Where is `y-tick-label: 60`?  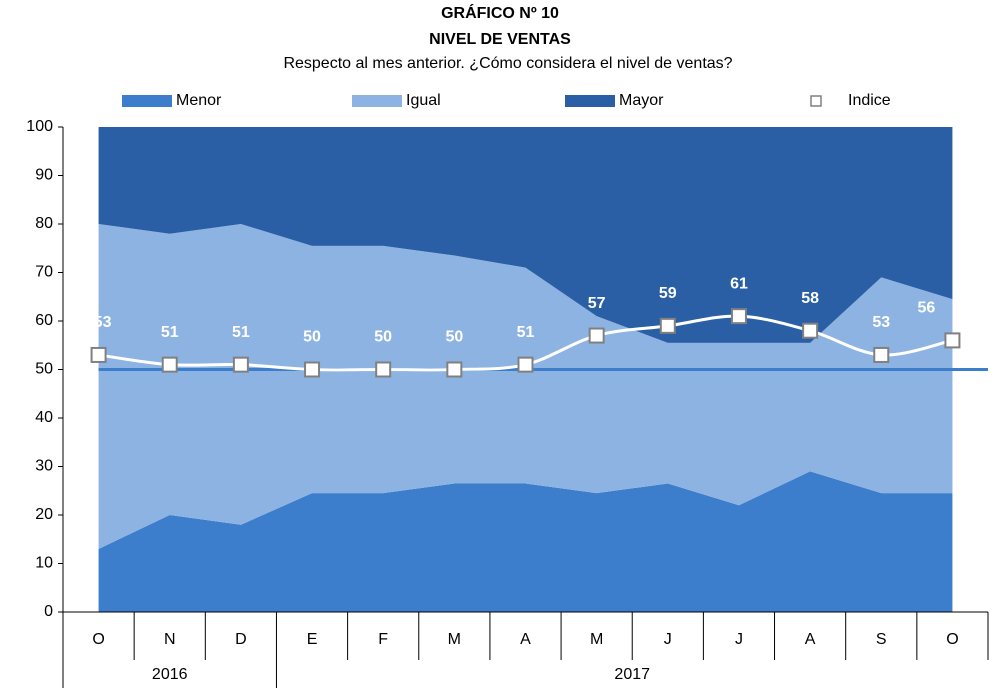
y-tick-label: 60 is located at coordinates (44, 320).